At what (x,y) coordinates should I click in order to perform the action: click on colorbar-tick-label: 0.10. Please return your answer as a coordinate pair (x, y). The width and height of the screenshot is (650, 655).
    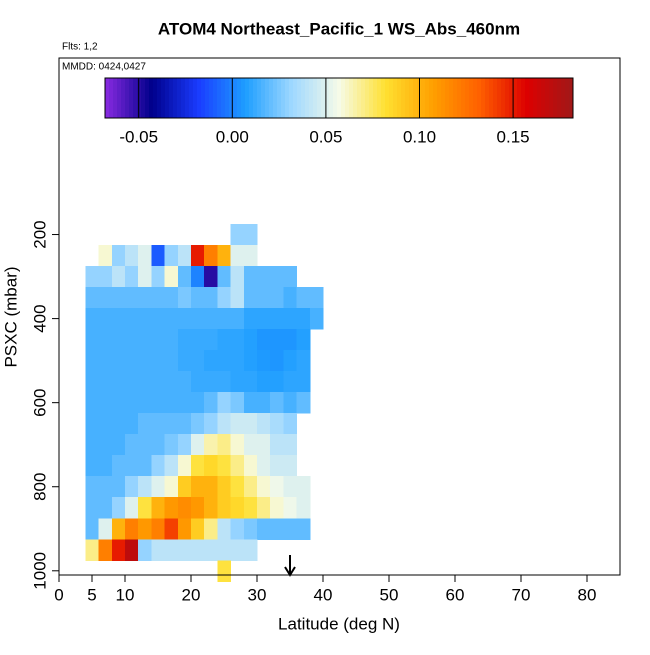
    Looking at the image, I should click on (419, 136).